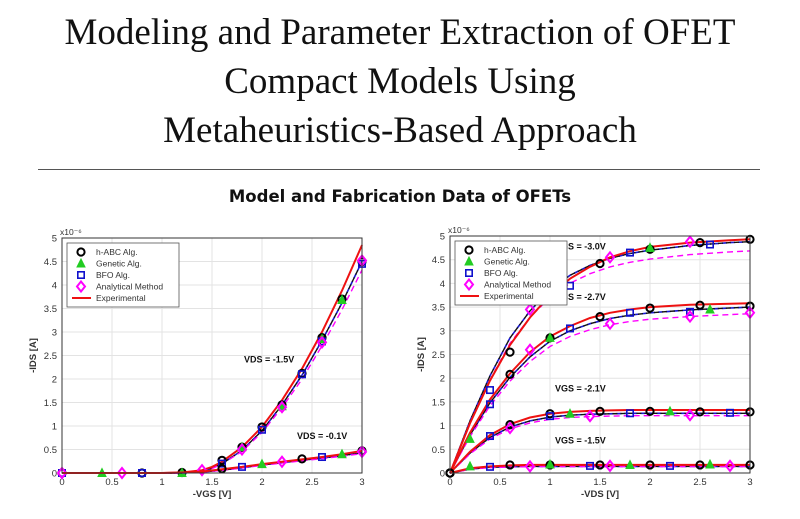 The height and width of the screenshot is (519, 800). Describe the element at coordinates (54, 286) in the screenshot. I see `y-tick-label-8: 4` at that location.